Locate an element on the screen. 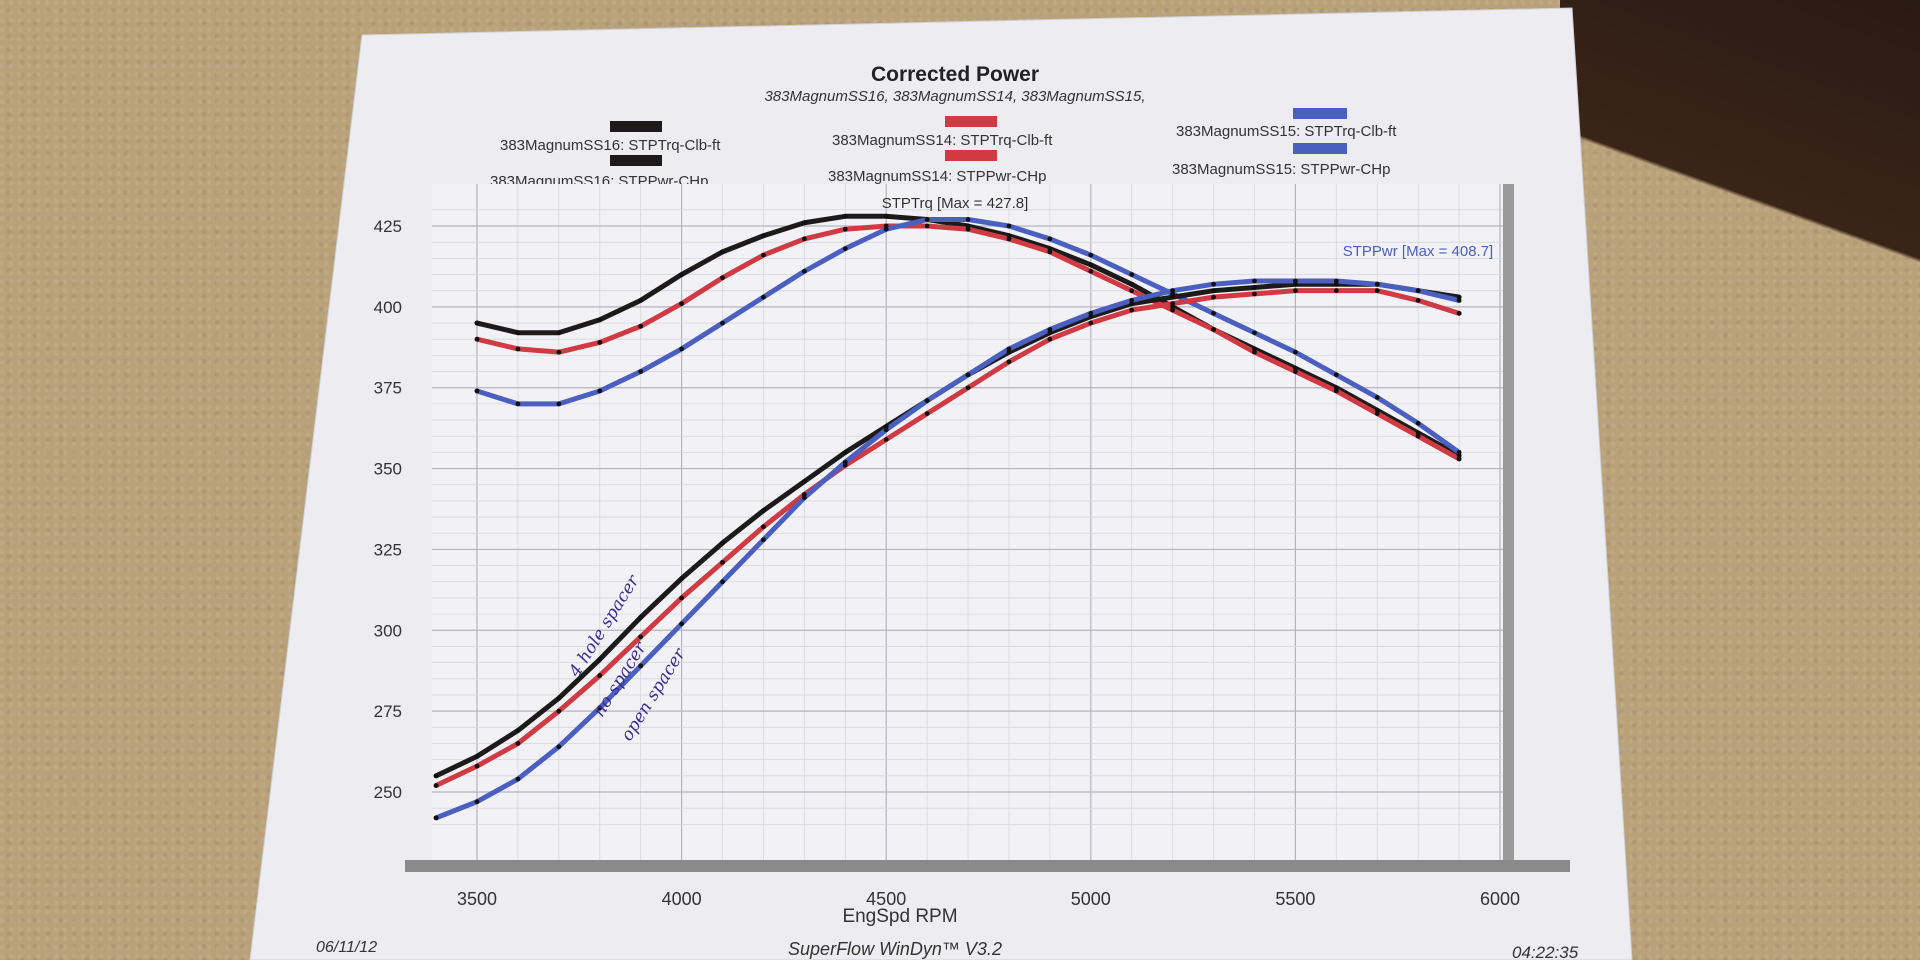 The width and height of the screenshot is (1920, 960). right-axis-bar is located at coordinates (1508, 522).